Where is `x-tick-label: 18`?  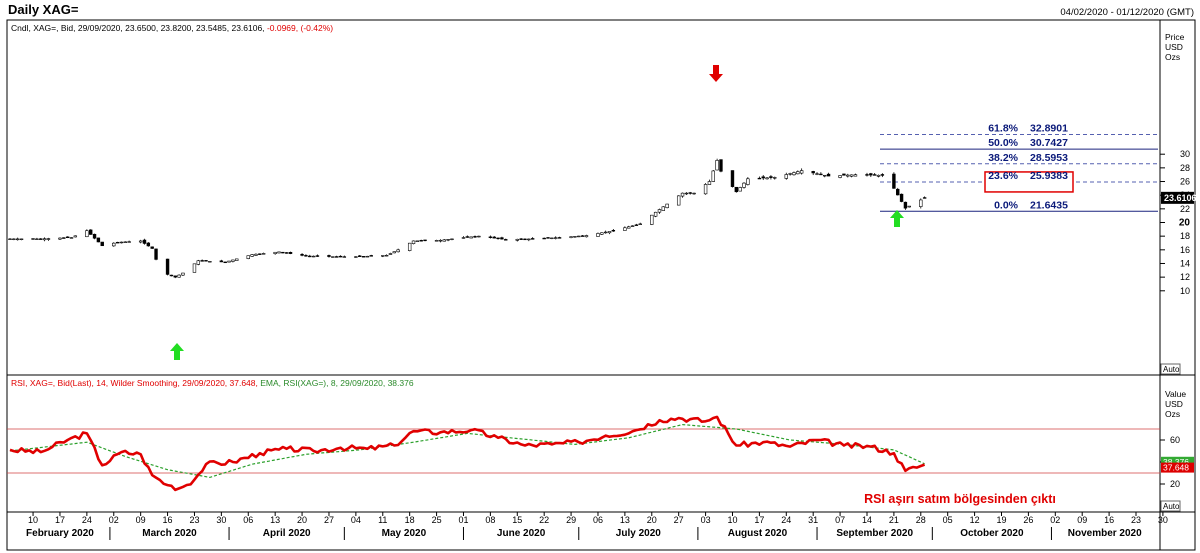
x-tick-label: 18 is located at coordinates (410, 520).